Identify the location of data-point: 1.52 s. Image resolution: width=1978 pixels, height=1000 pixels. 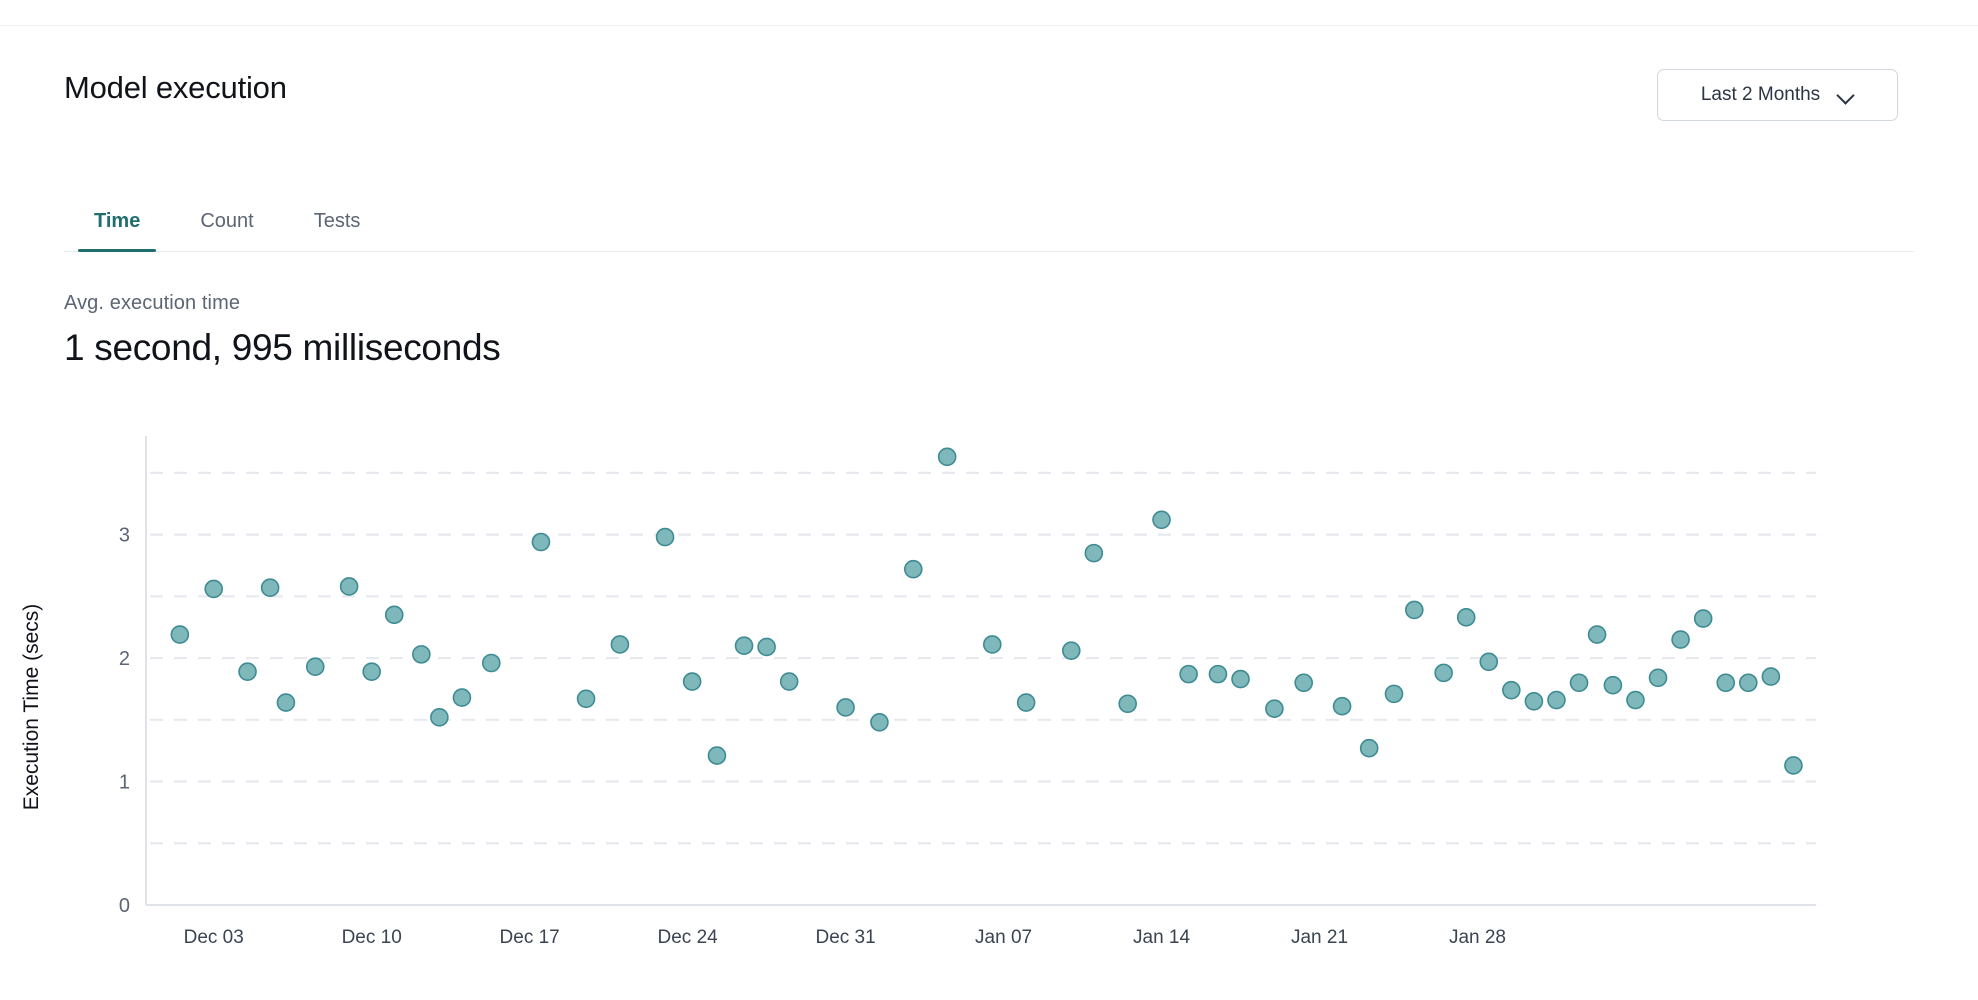
(439, 717).